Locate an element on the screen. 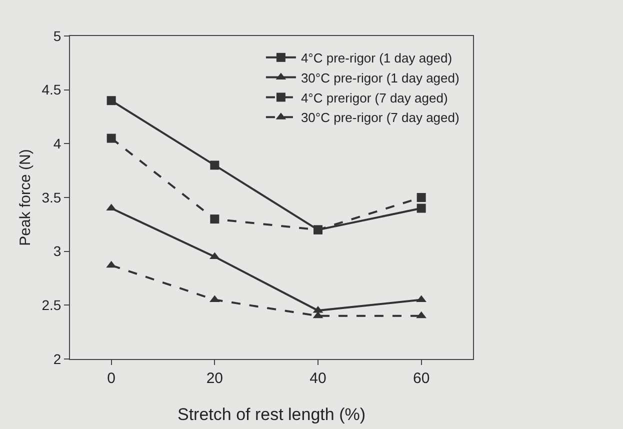 The image size is (623, 429). legend-label: 4°C pre-rigor (1 day aged) is located at coordinates (376, 58).